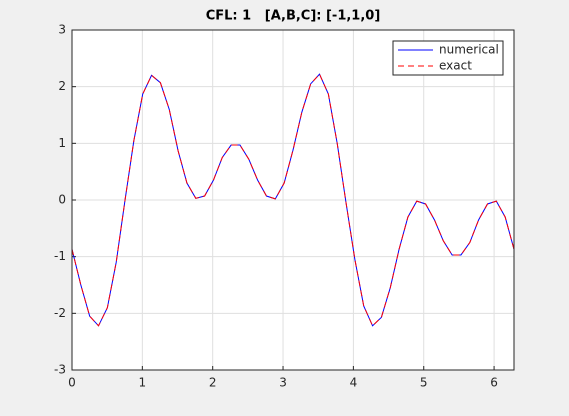 Image resolution: width=569 pixels, height=416 pixels. What do you see at coordinates (62, 30) in the screenshot?
I see `y-tick-label: 3` at bounding box center [62, 30].